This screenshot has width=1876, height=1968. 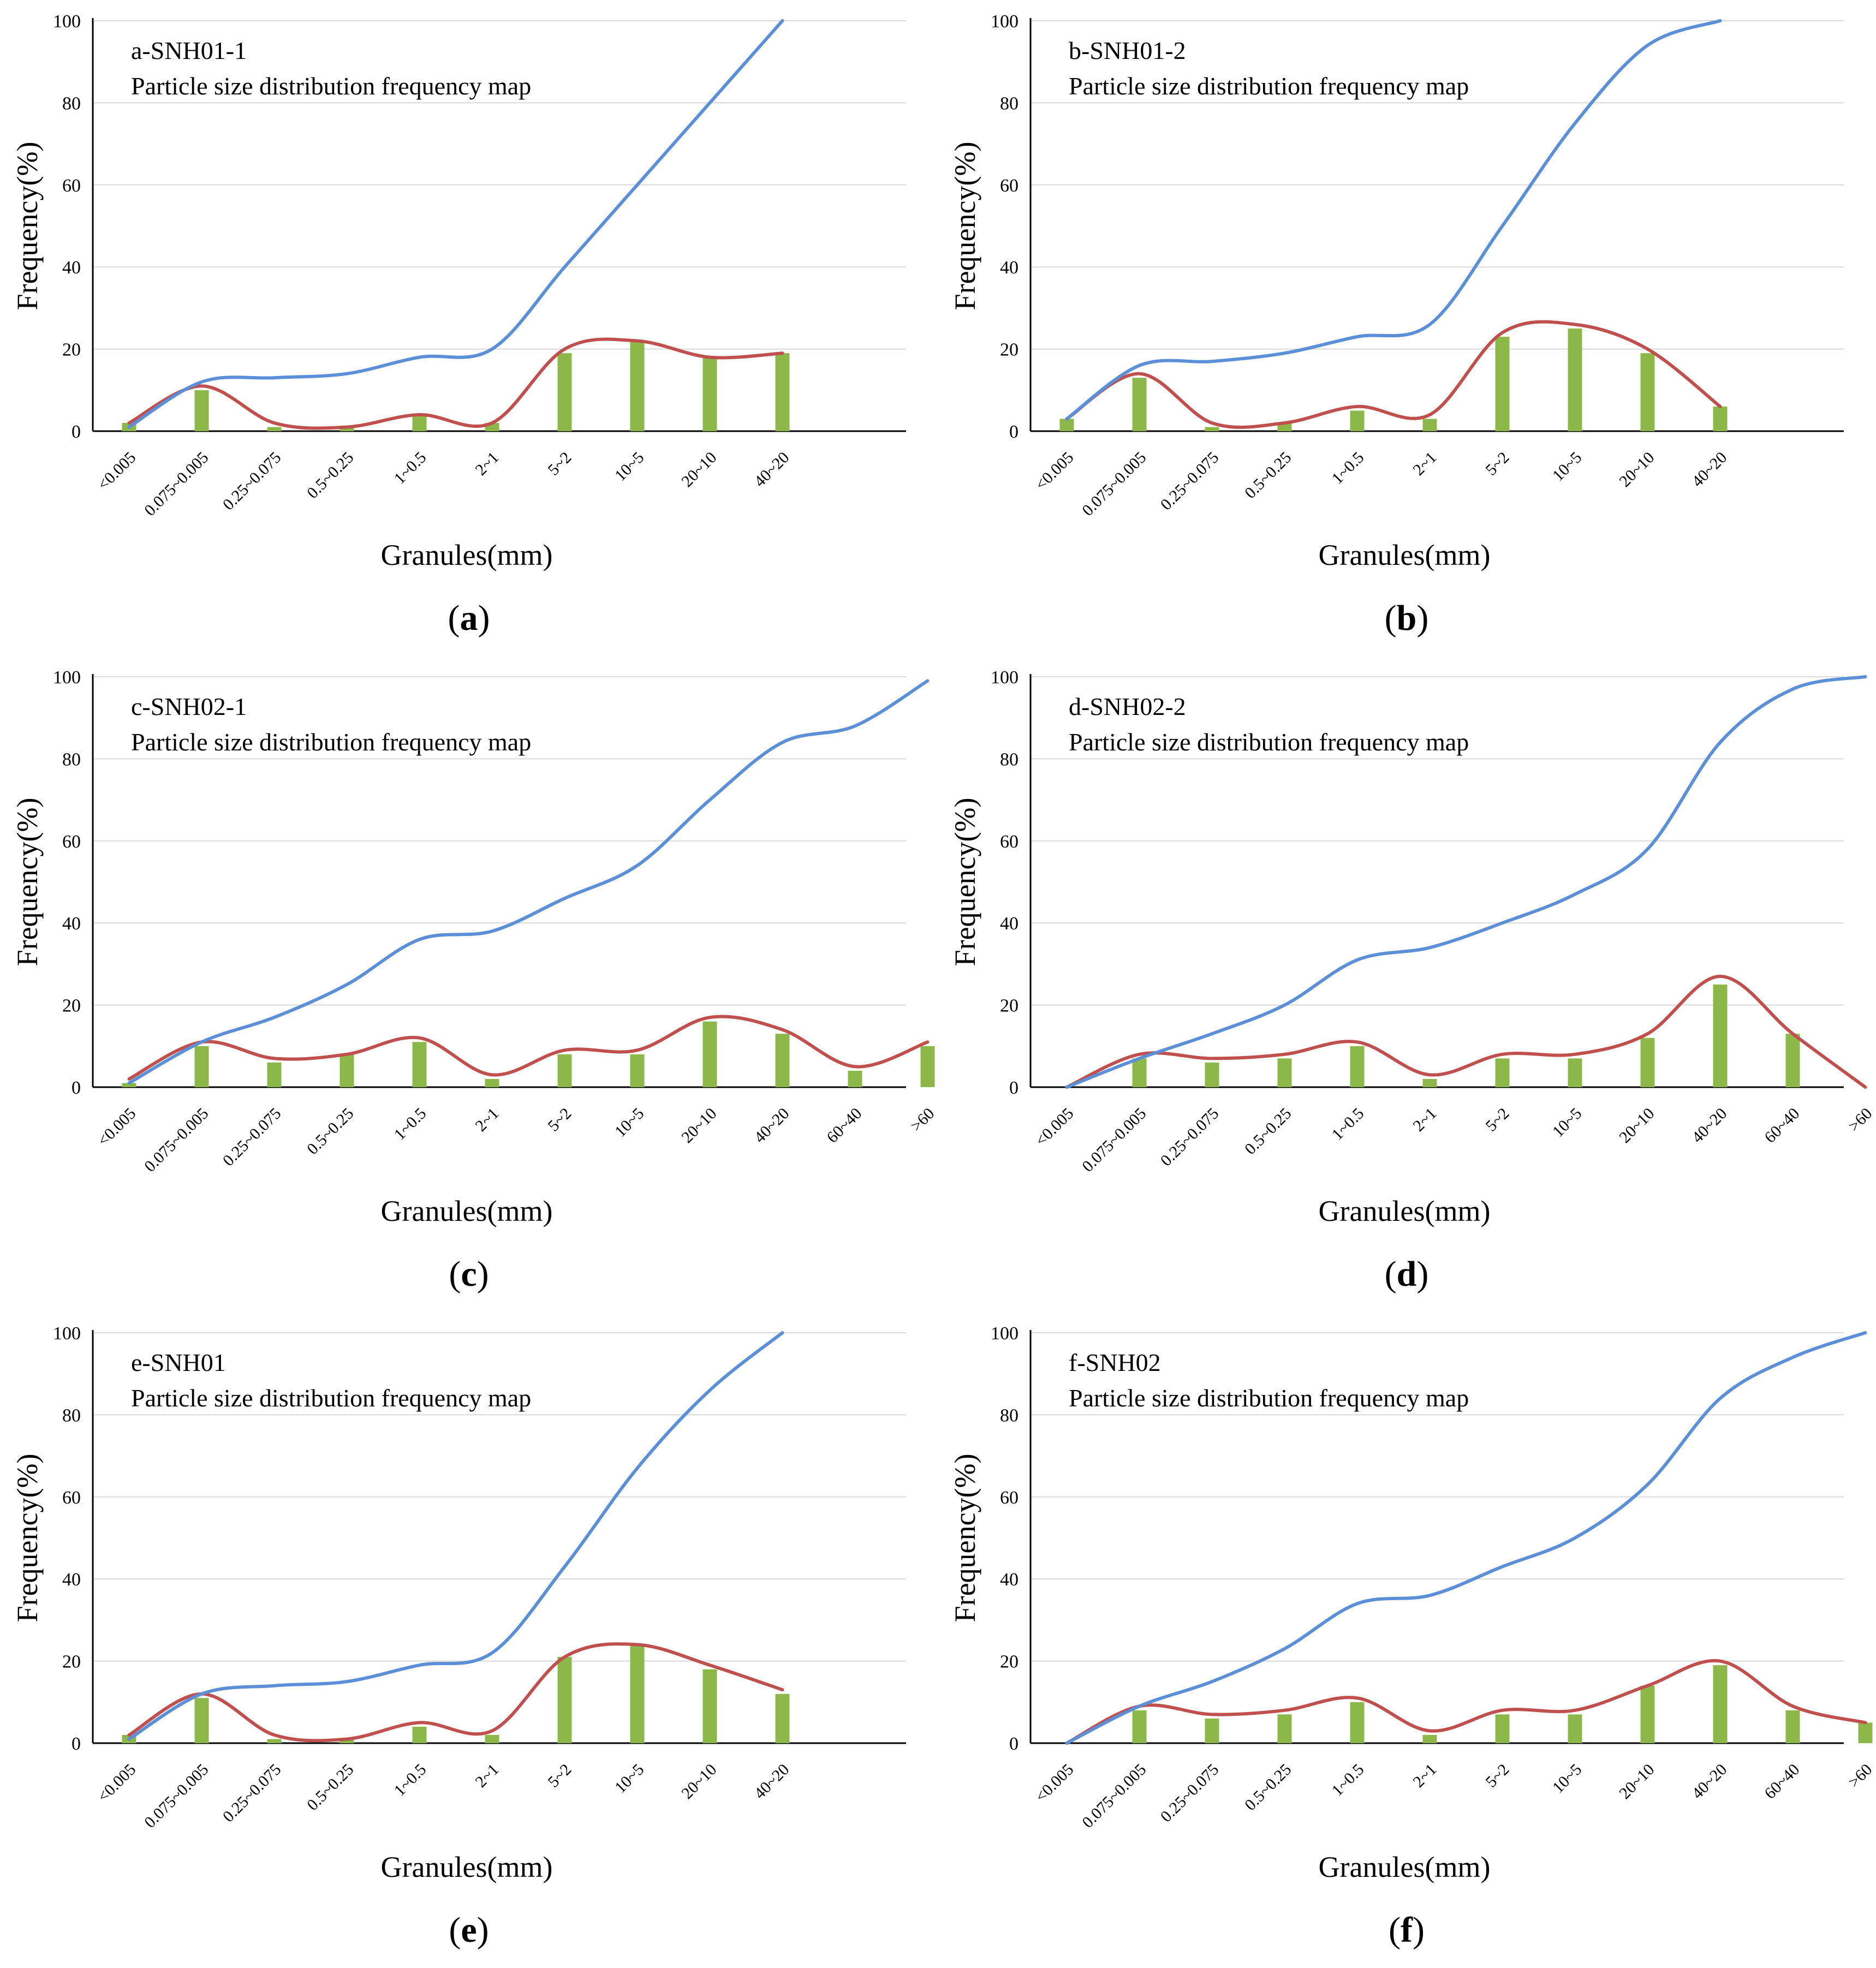 I want to click on bar->60, so click(x=1865, y=1732).